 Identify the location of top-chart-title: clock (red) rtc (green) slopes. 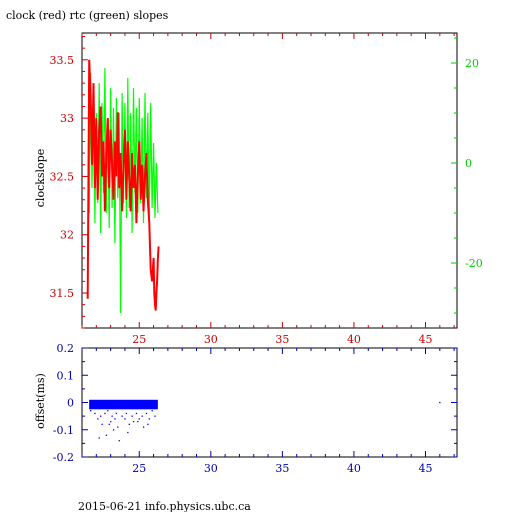
(87, 15).